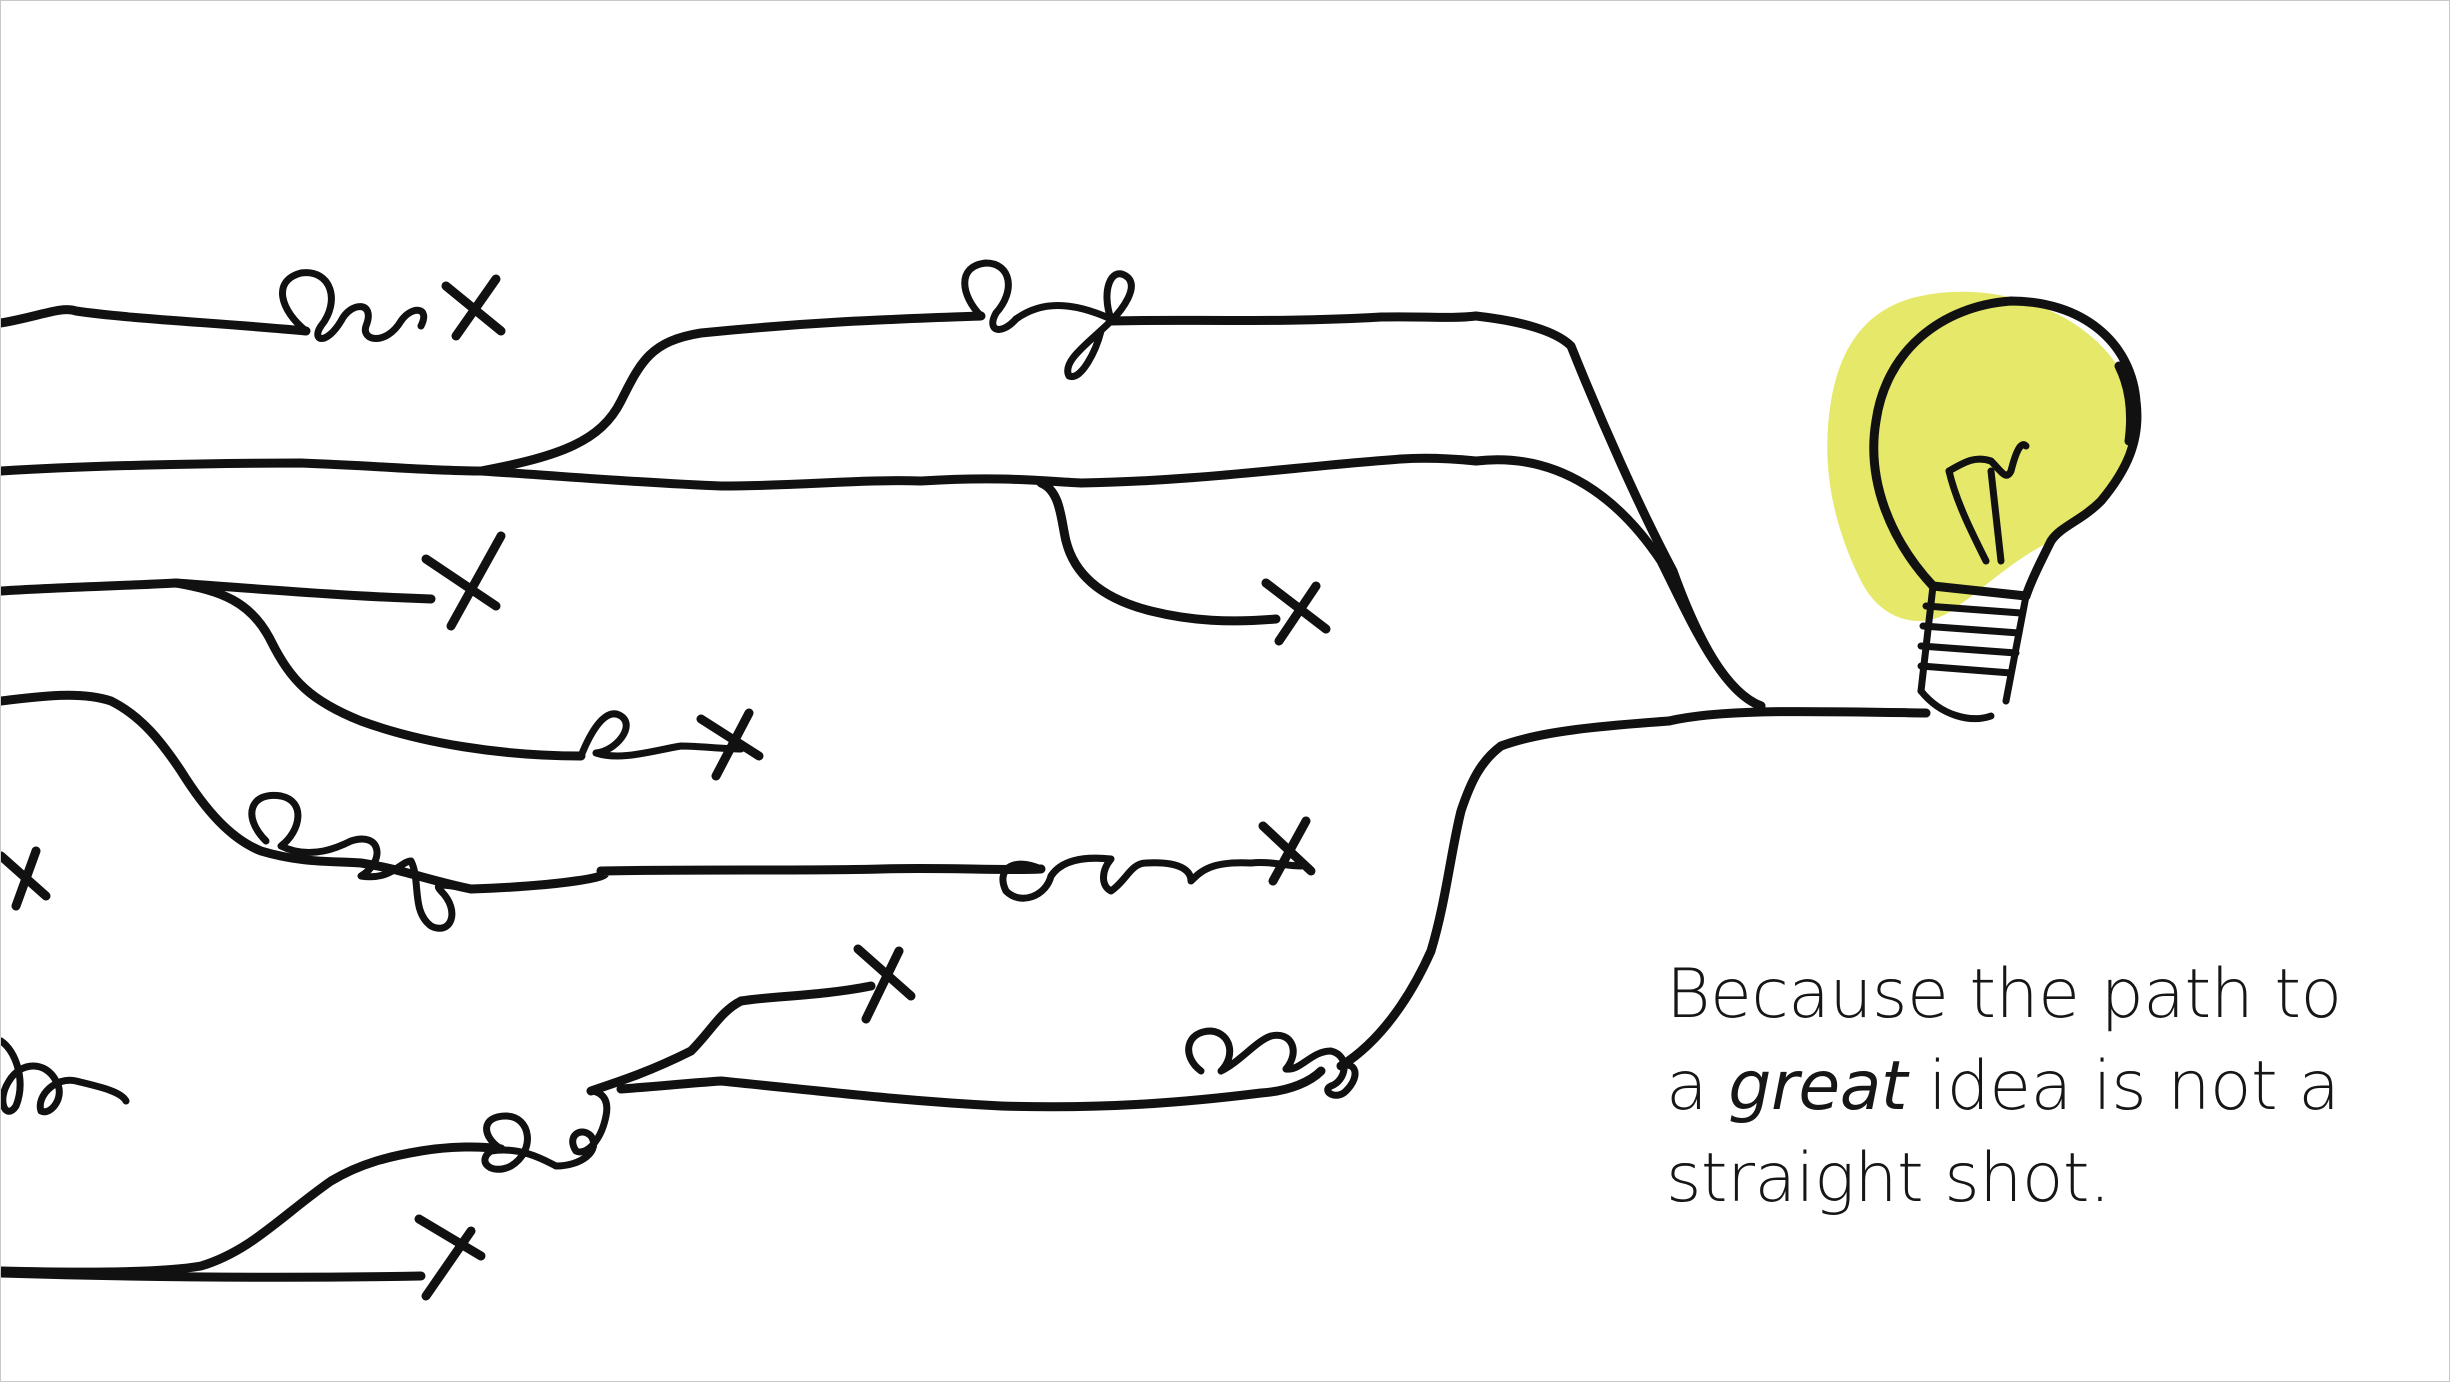 The image size is (2450, 1382). What do you see at coordinates (1888, 1178) in the screenshot?
I see `caption-line-3: straight shot.` at bounding box center [1888, 1178].